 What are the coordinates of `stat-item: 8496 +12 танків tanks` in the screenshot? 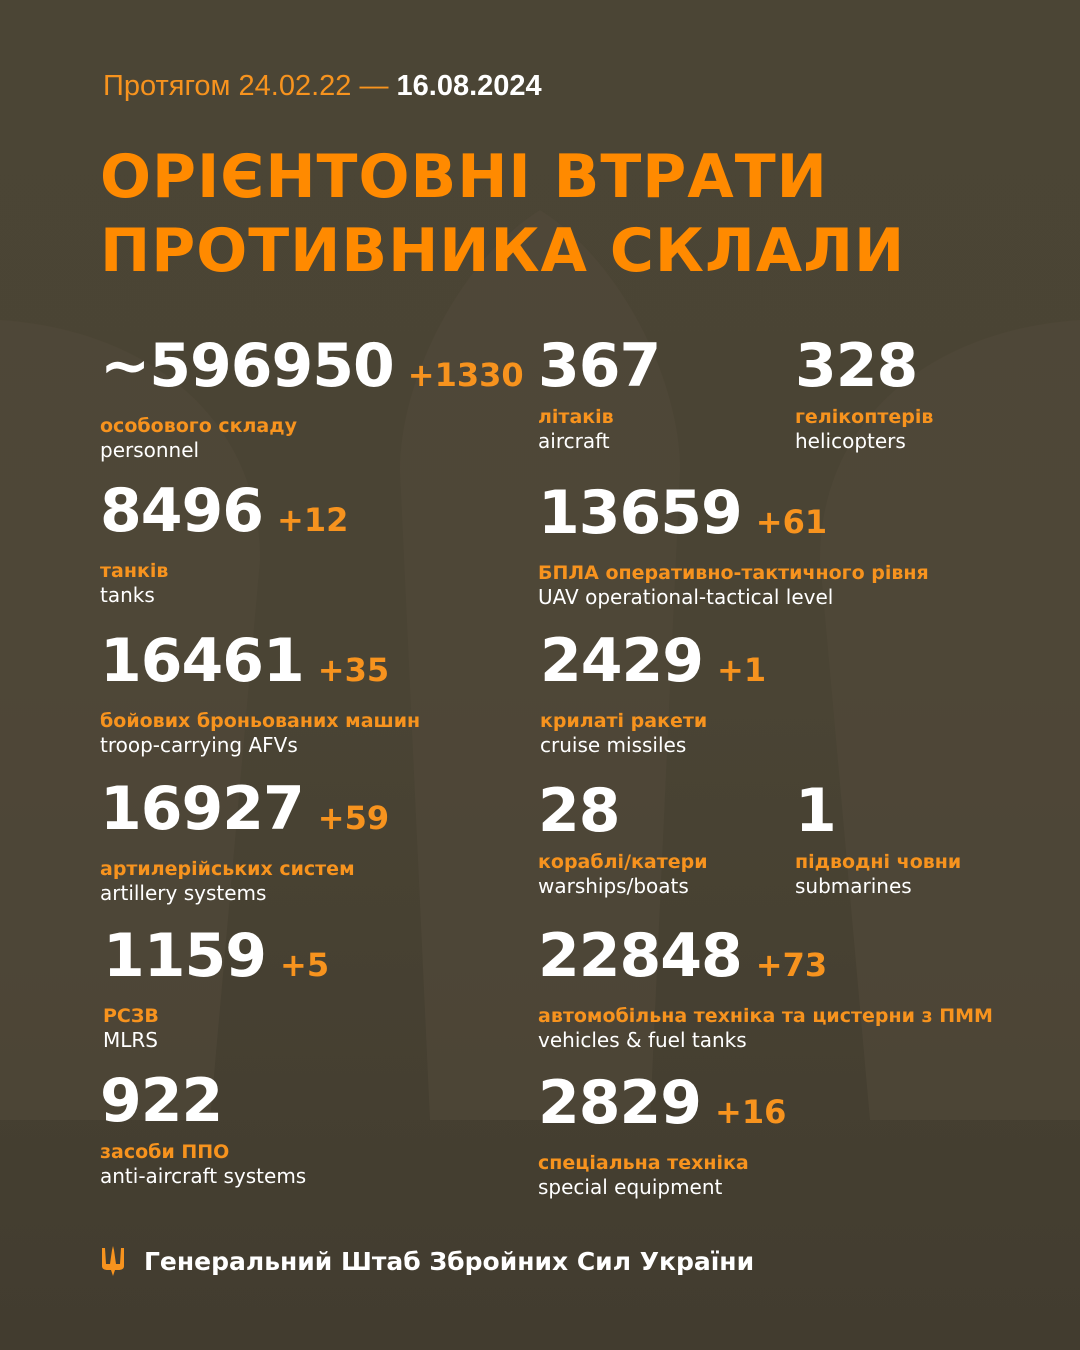 It's located at (224, 544).